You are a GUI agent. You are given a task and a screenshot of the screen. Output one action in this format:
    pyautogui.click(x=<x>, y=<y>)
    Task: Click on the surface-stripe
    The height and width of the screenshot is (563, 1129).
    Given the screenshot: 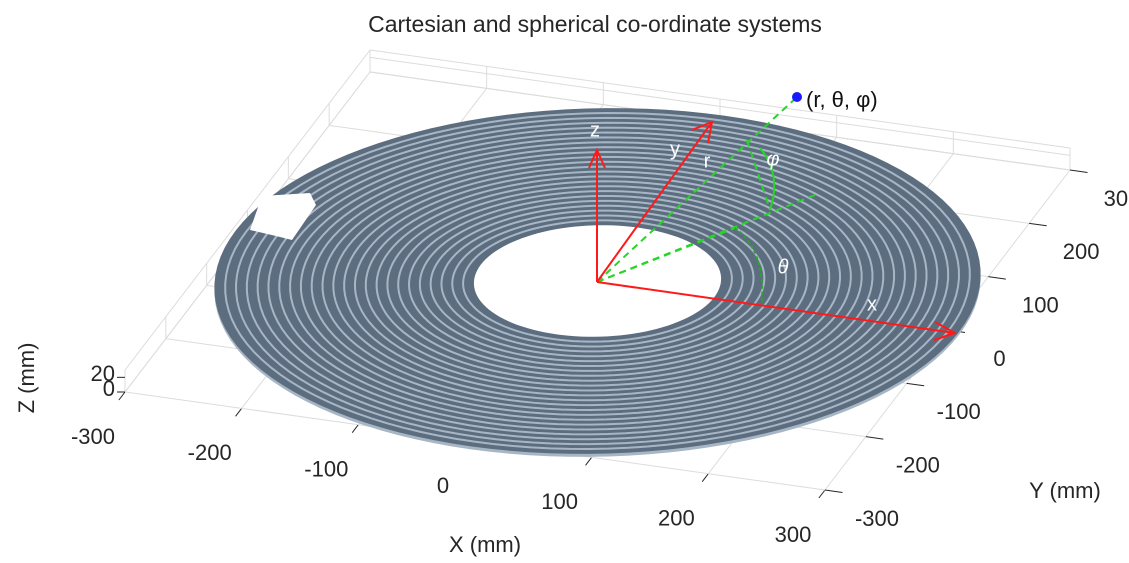 What is the action you would take?
    pyautogui.click(x=597, y=281)
    